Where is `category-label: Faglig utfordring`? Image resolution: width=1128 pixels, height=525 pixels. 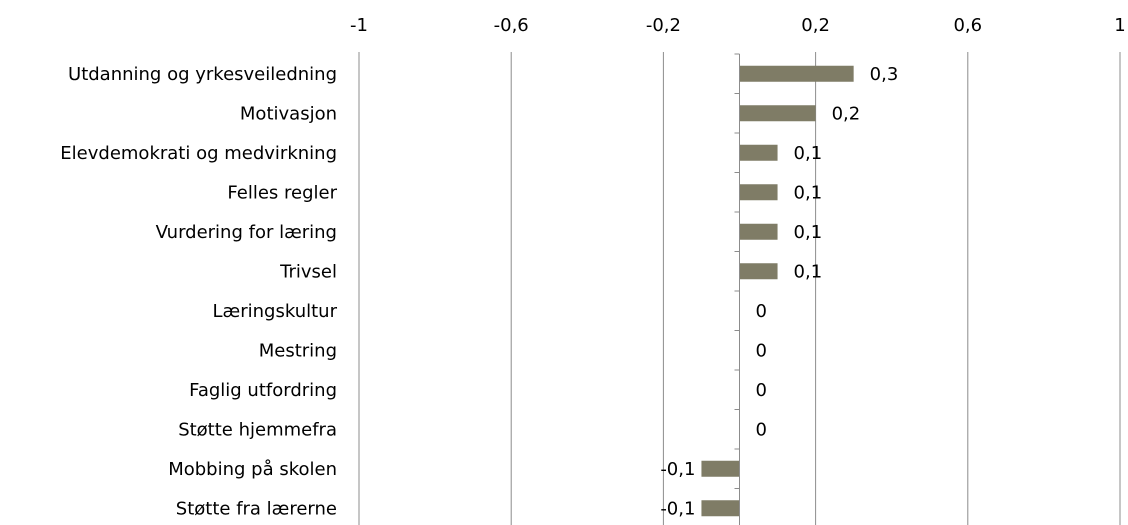
category-label: Faglig utfordring is located at coordinates (263, 390).